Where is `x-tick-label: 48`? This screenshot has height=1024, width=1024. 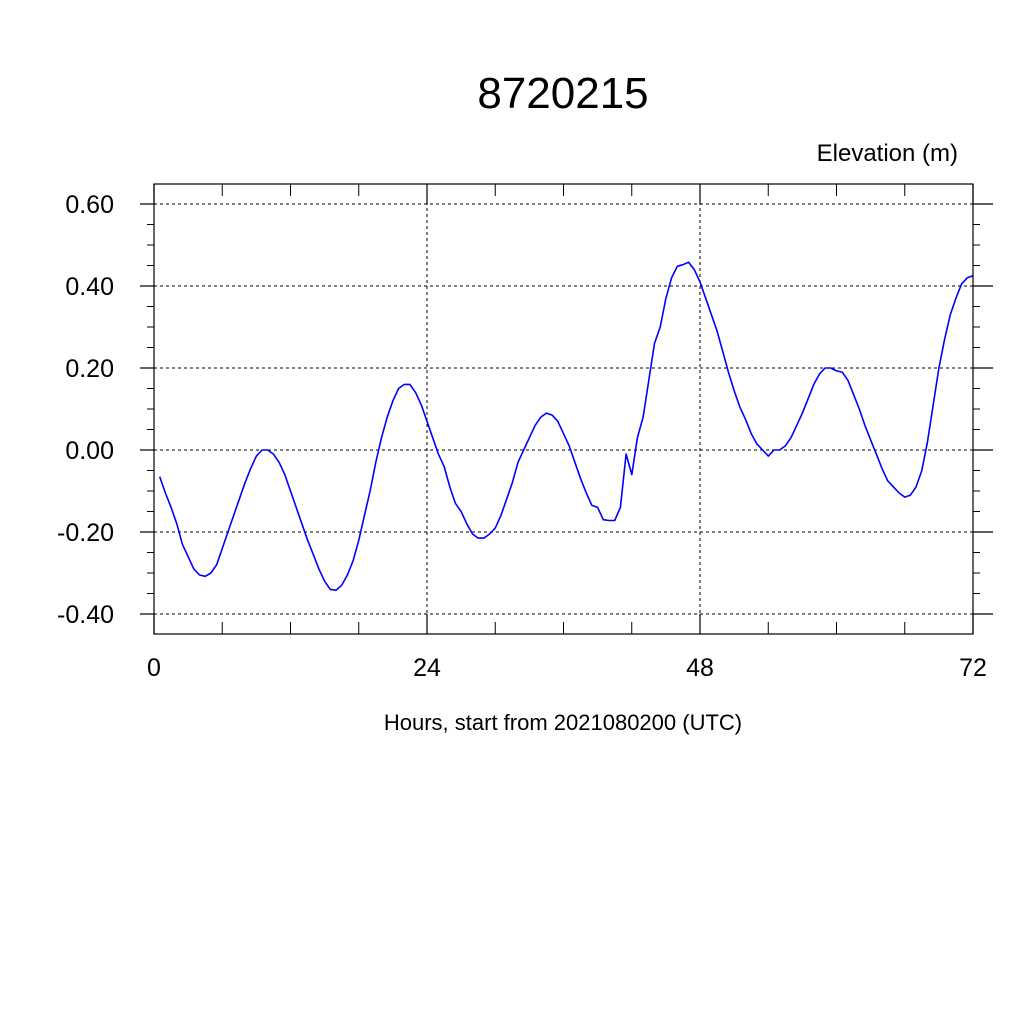
x-tick-label: 48 is located at coordinates (700, 668).